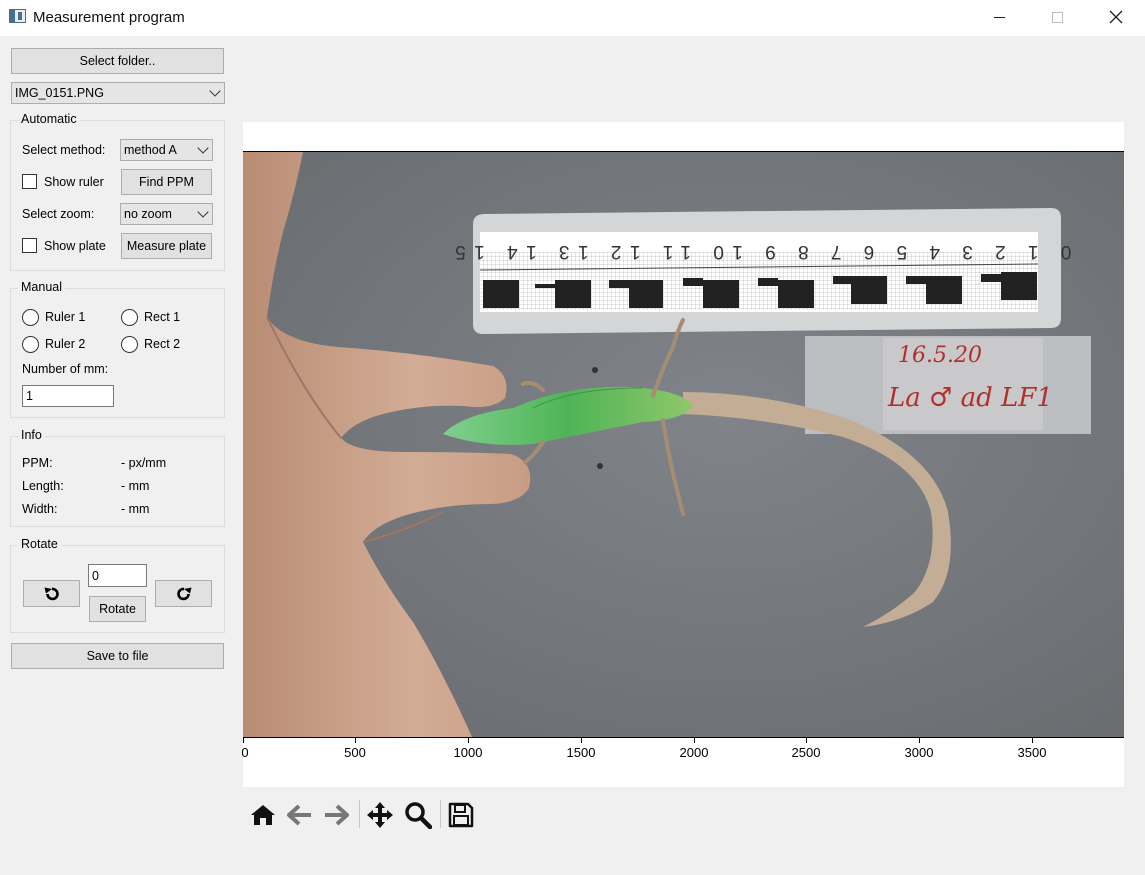 This screenshot has height=875, width=1145. Describe the element at coordinates (162, 344) in the screenshot. I see `rect-2-label: Rect 2` at that location.